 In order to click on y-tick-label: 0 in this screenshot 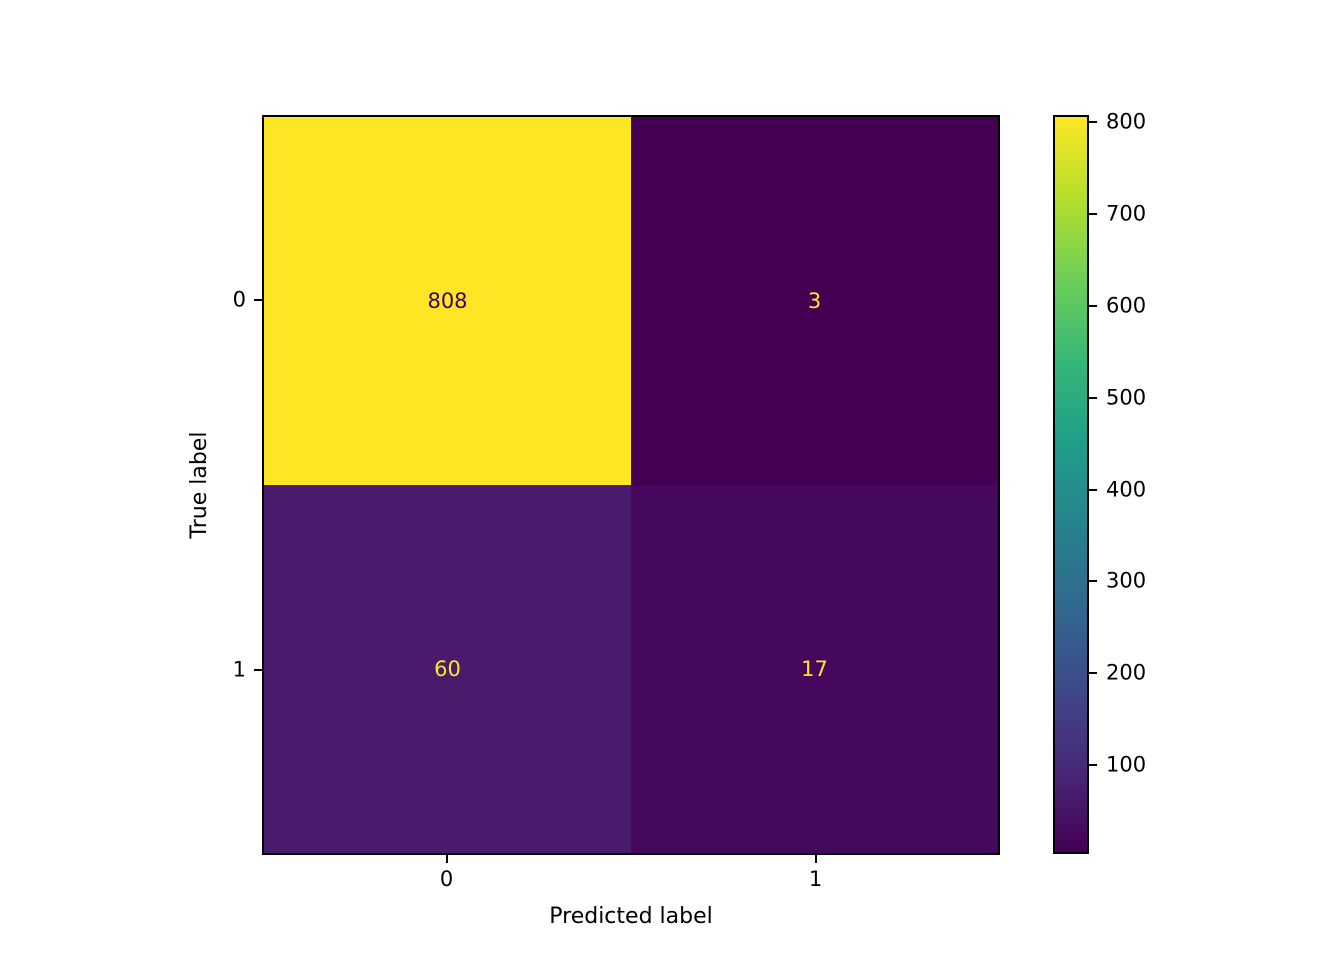, I will do `click(239, 299)`.